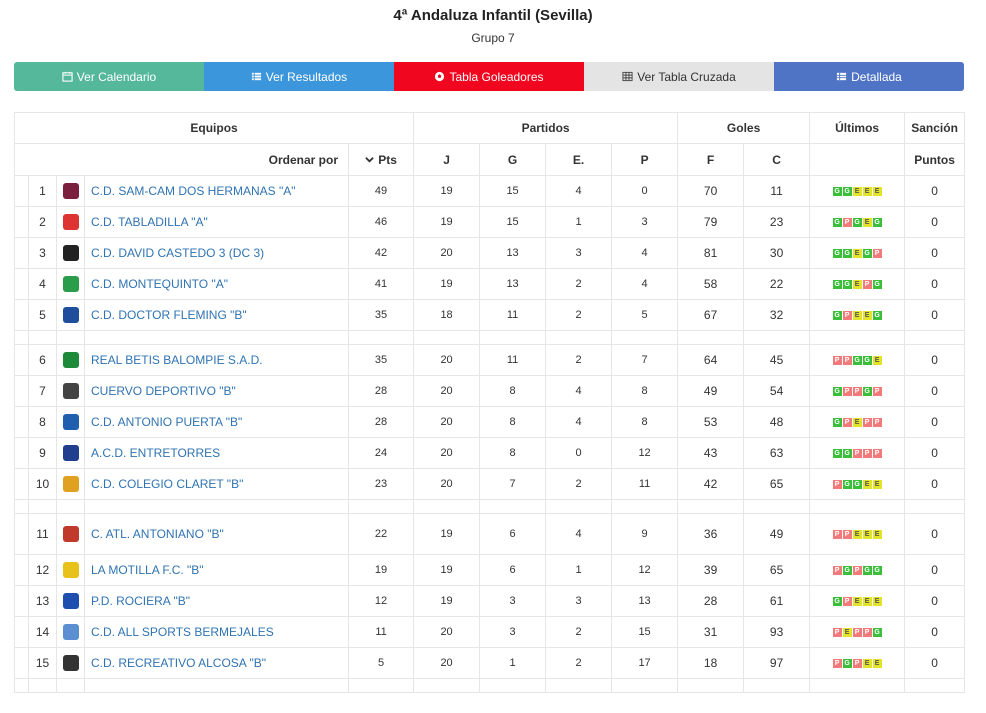 The height and width of the screenshot is (713, 986). I want to click on c-cell: 32, so click(777, 315).